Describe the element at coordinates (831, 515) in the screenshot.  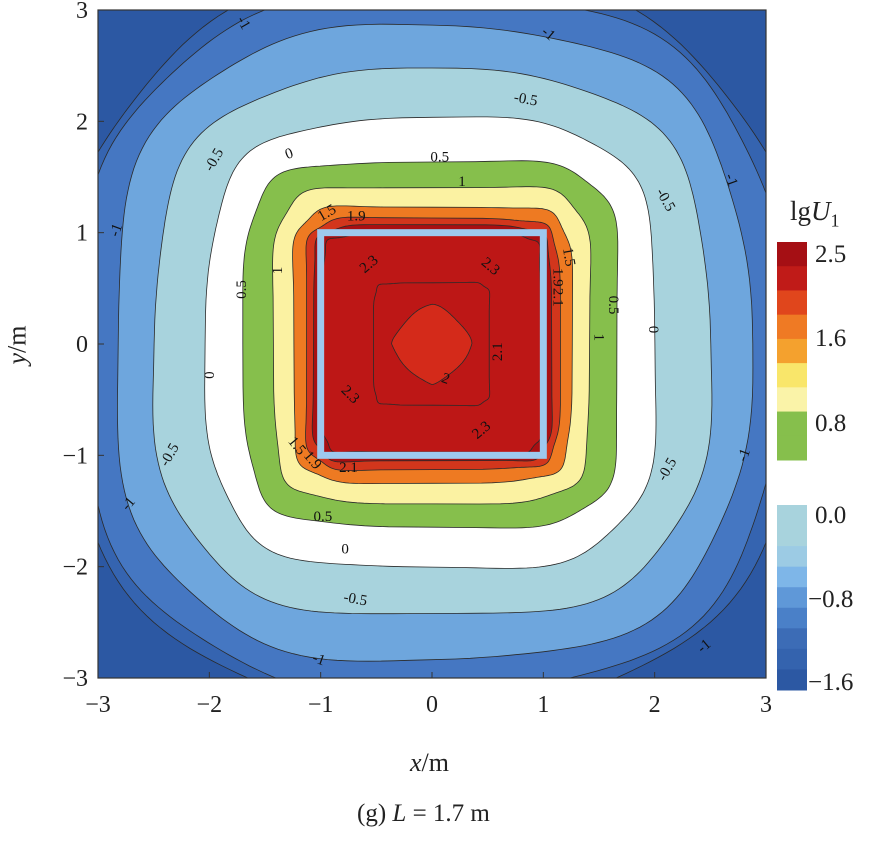
I see `colorbar-tick-label: 0.0` at that location.